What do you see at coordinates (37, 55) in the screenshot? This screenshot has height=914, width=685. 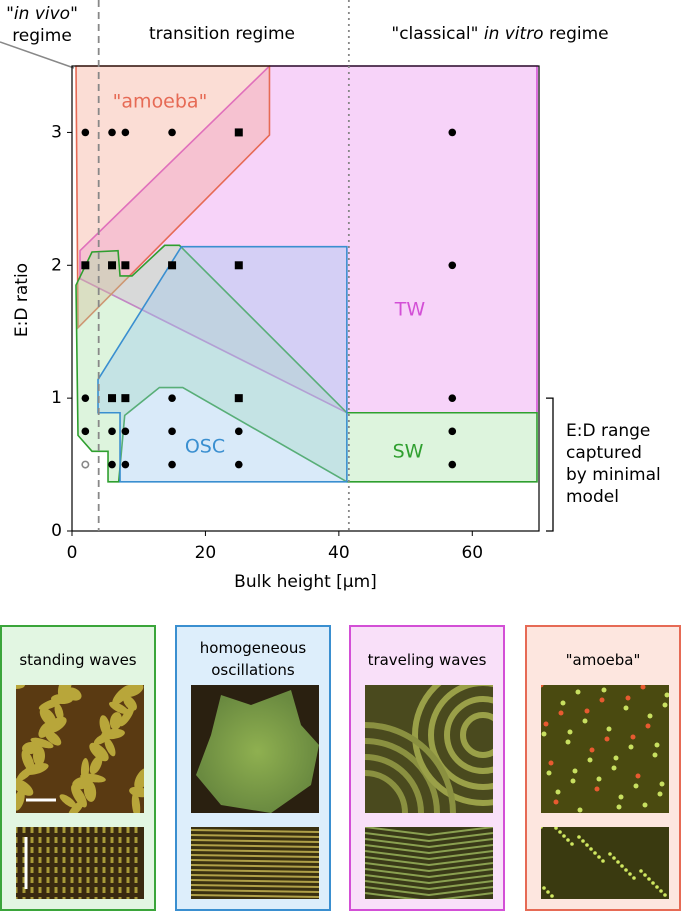 I see `pointer-line` at bounding box center [37, 55].